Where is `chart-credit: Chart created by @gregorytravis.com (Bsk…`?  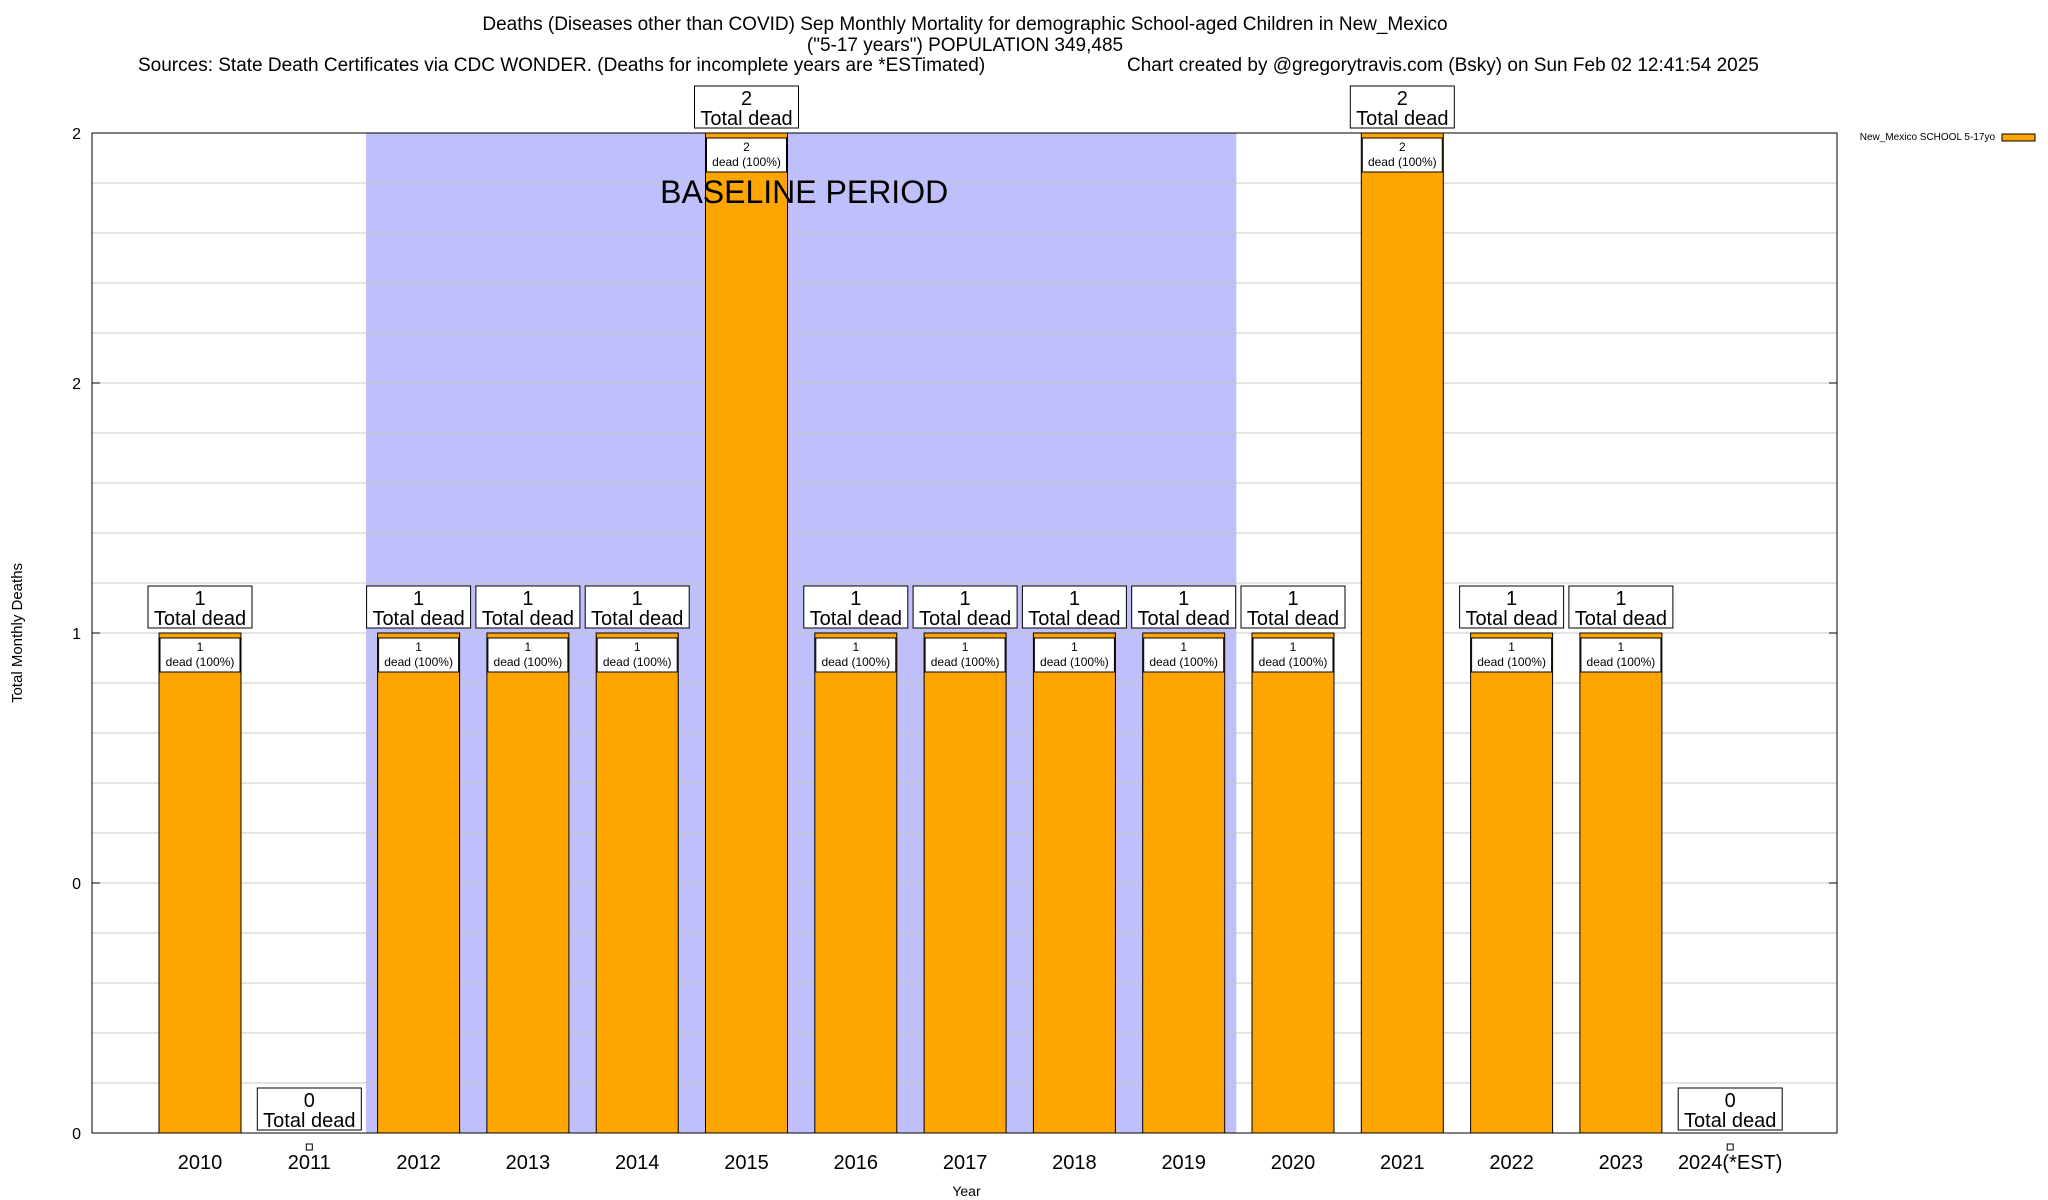
chart-credit: Chart created by @gregorytravis.com (Bsk… is located at coordinates (1443, 65).